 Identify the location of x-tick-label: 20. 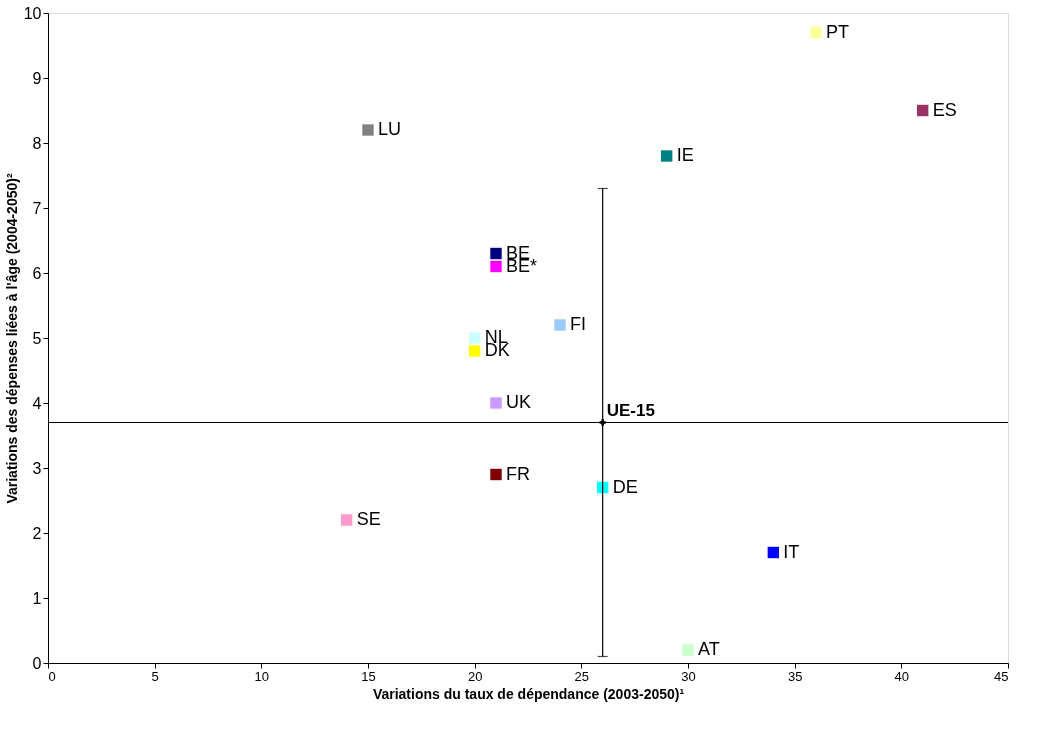
(475, 676).